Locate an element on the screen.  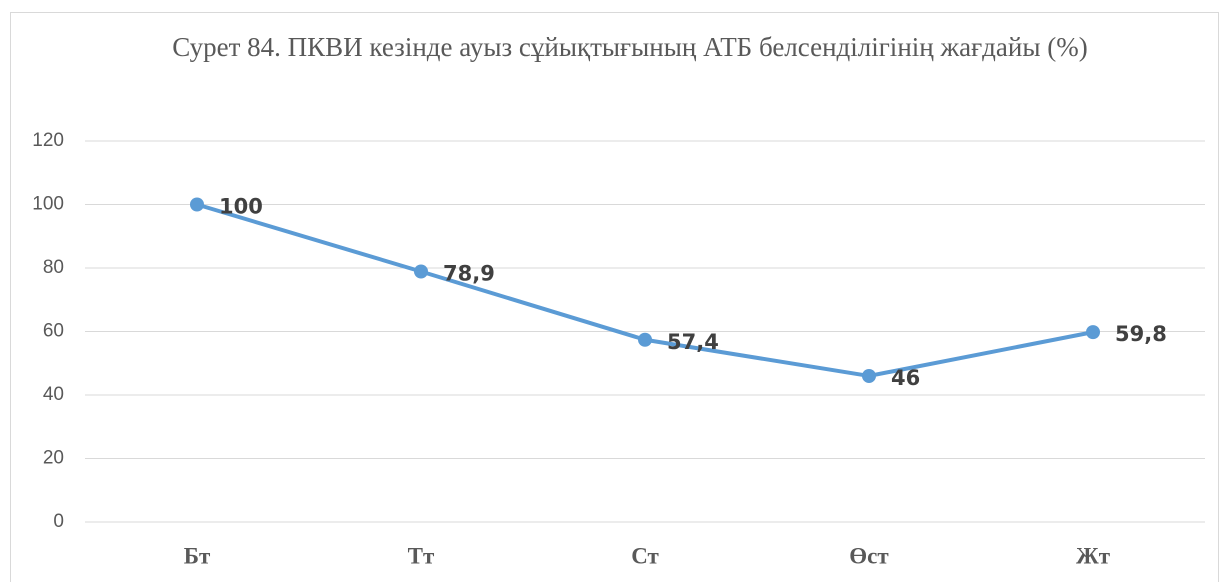
y-tick-label: 100 is located at coordinates (48, 204).